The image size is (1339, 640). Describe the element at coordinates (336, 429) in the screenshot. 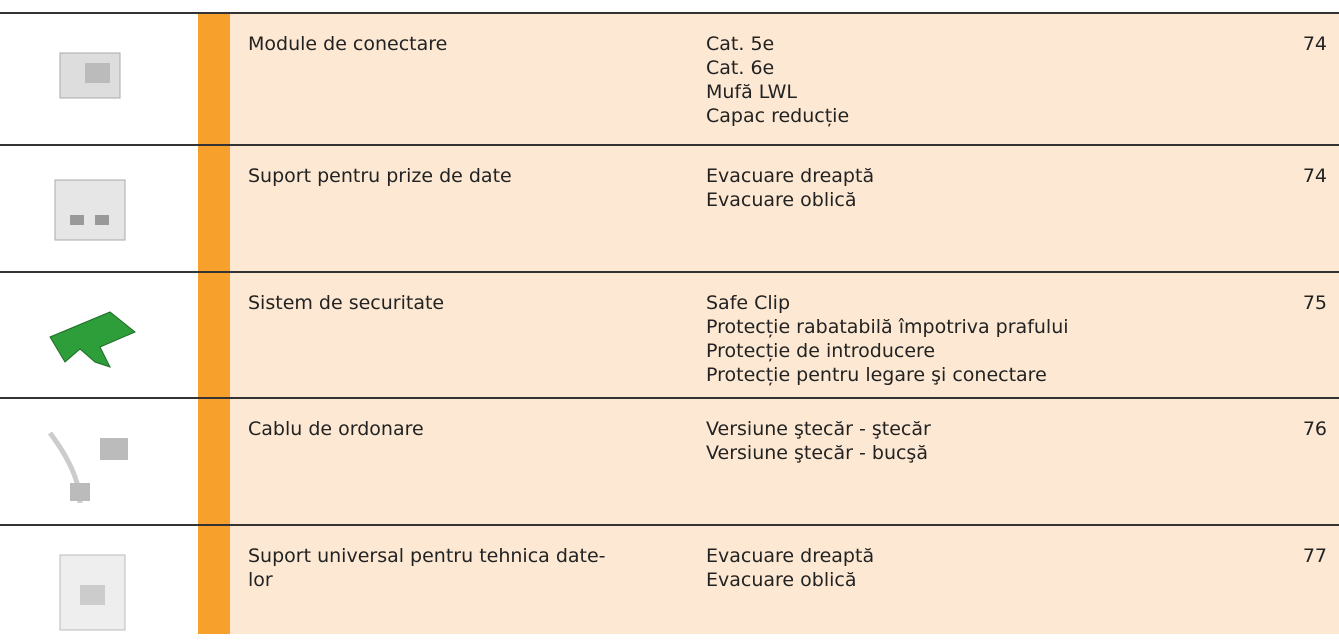

I see `name-line: Cablu de ordonare` at that location.